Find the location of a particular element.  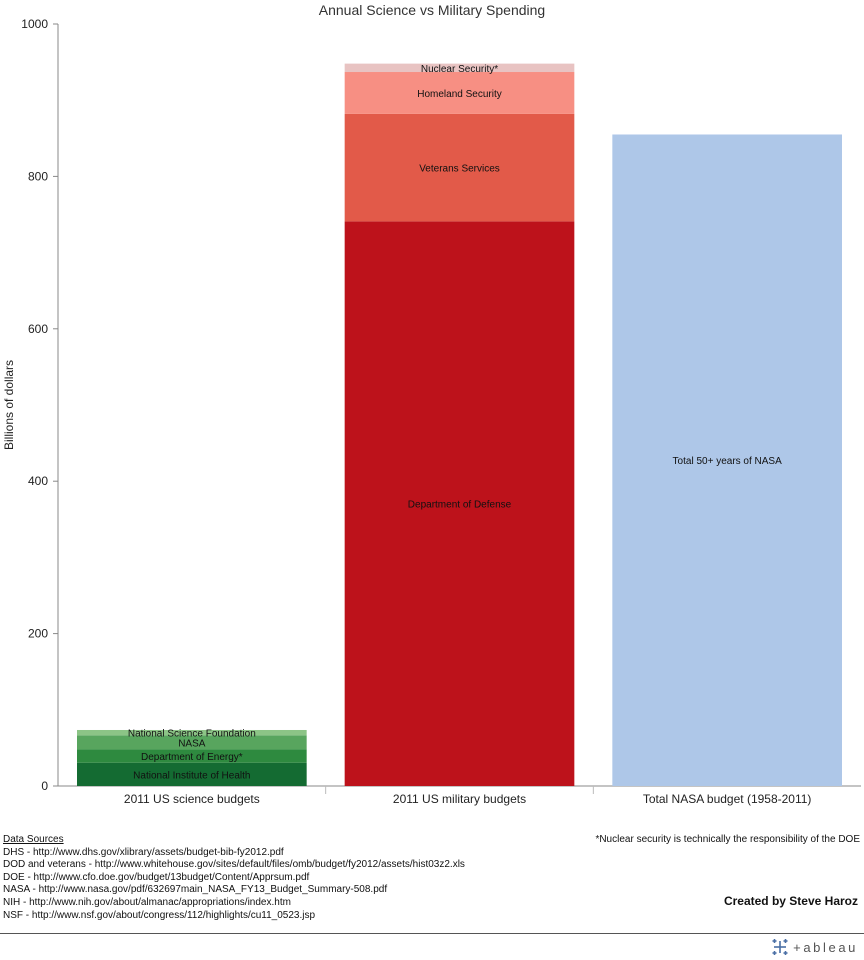

segment-label-1-1: Veterans Services is located at coordinates (459, 169).